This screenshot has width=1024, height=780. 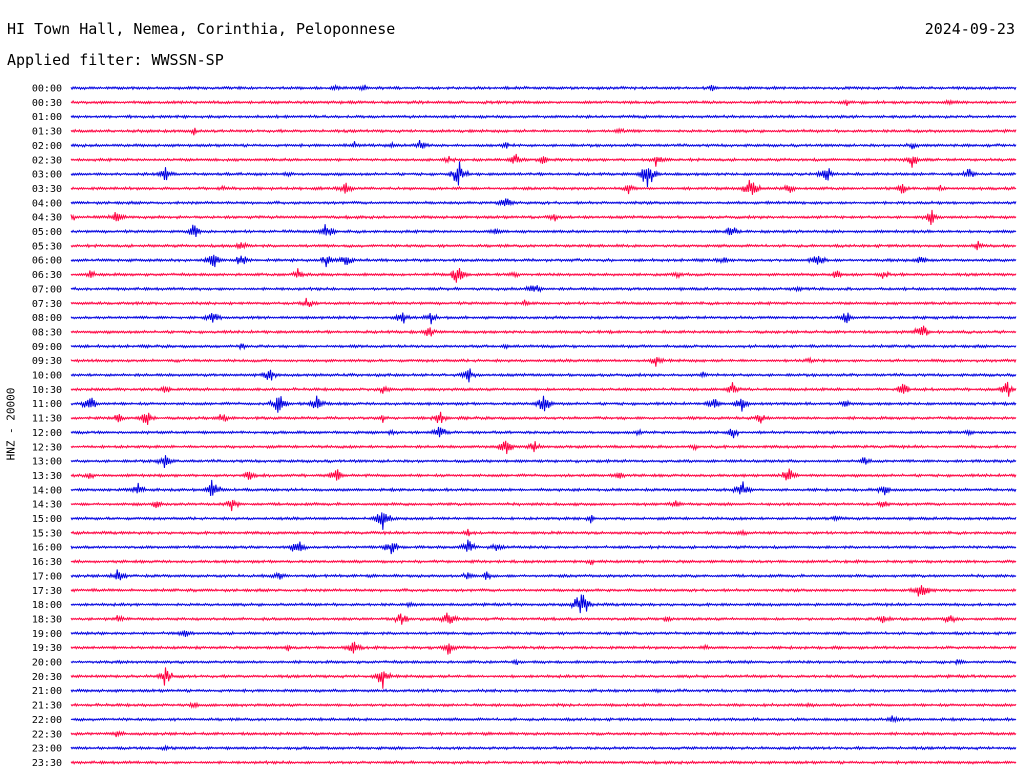 What do you see at coordinates (47, 304) in the screenshot?
I see `time-label: 07:30` at bounding box center [47, 304].